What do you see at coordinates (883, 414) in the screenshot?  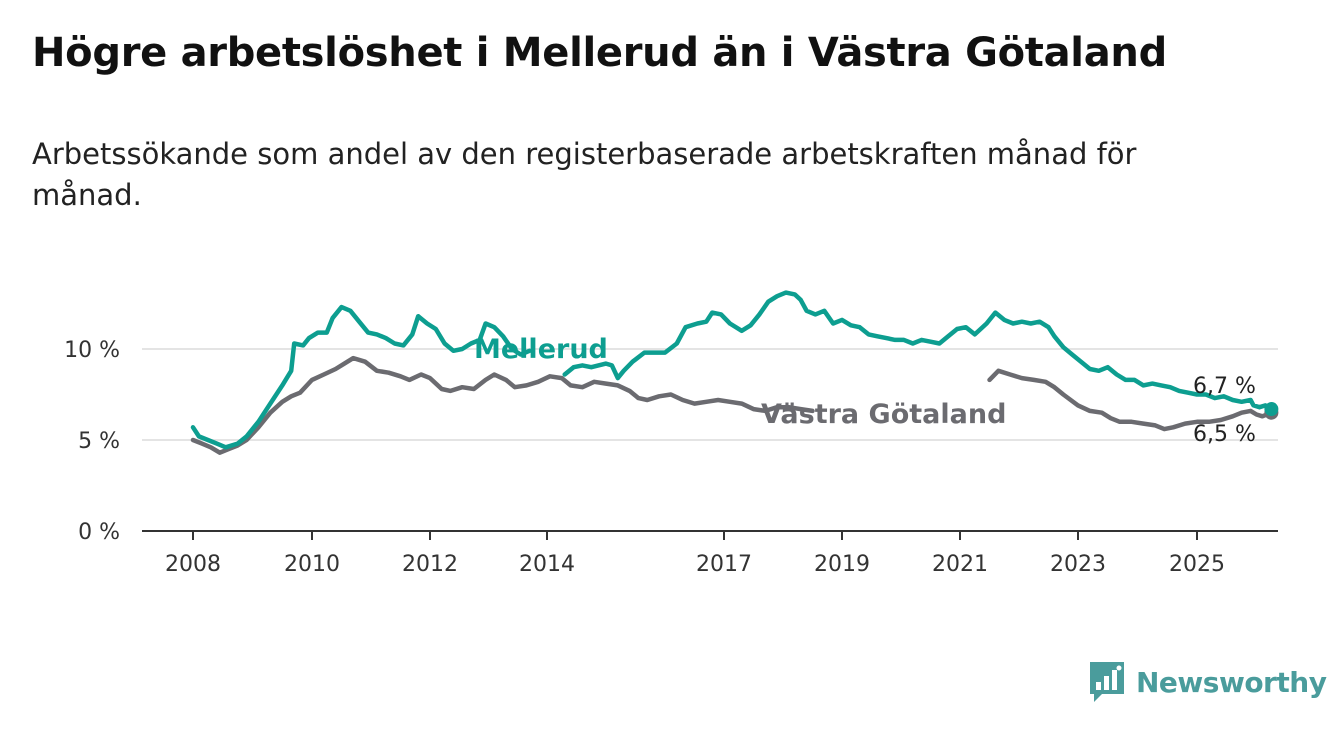 I see `series-label-vastra-gotaland: Västra Götaland` at bounding box center [883, 414].